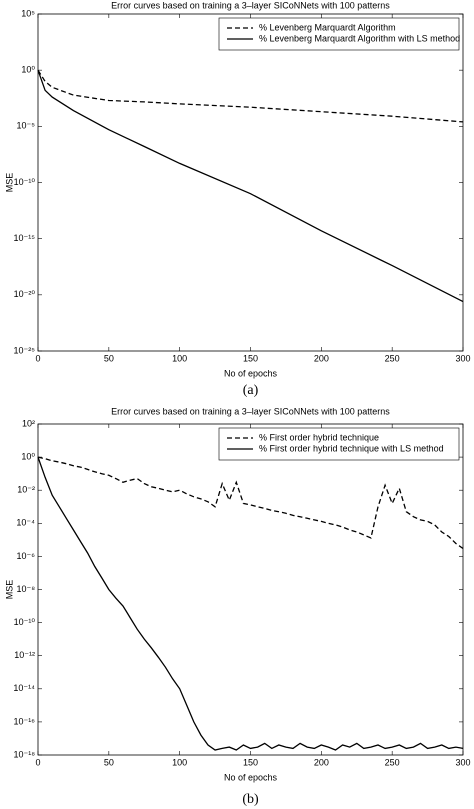 This screenshot has width=474, height=809. I want to click on y-tick-label: 10⁻¹⁴, so click(24, 688).